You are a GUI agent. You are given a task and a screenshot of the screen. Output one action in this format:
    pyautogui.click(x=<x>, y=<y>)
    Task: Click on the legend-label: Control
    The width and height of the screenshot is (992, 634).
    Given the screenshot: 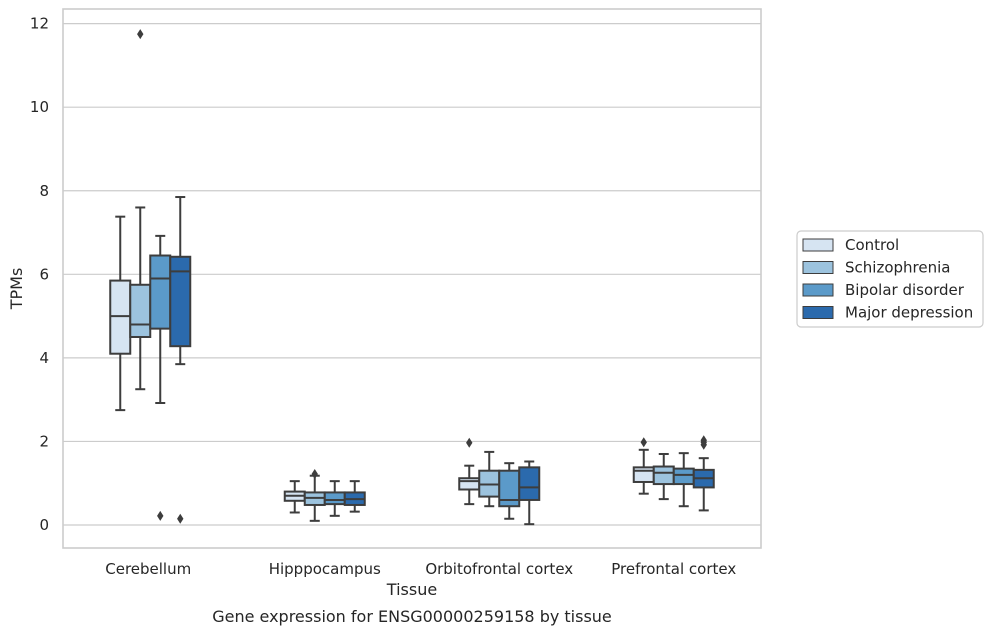 What is the action you would take?
    pyautogui.click(x=872, y=245)
    